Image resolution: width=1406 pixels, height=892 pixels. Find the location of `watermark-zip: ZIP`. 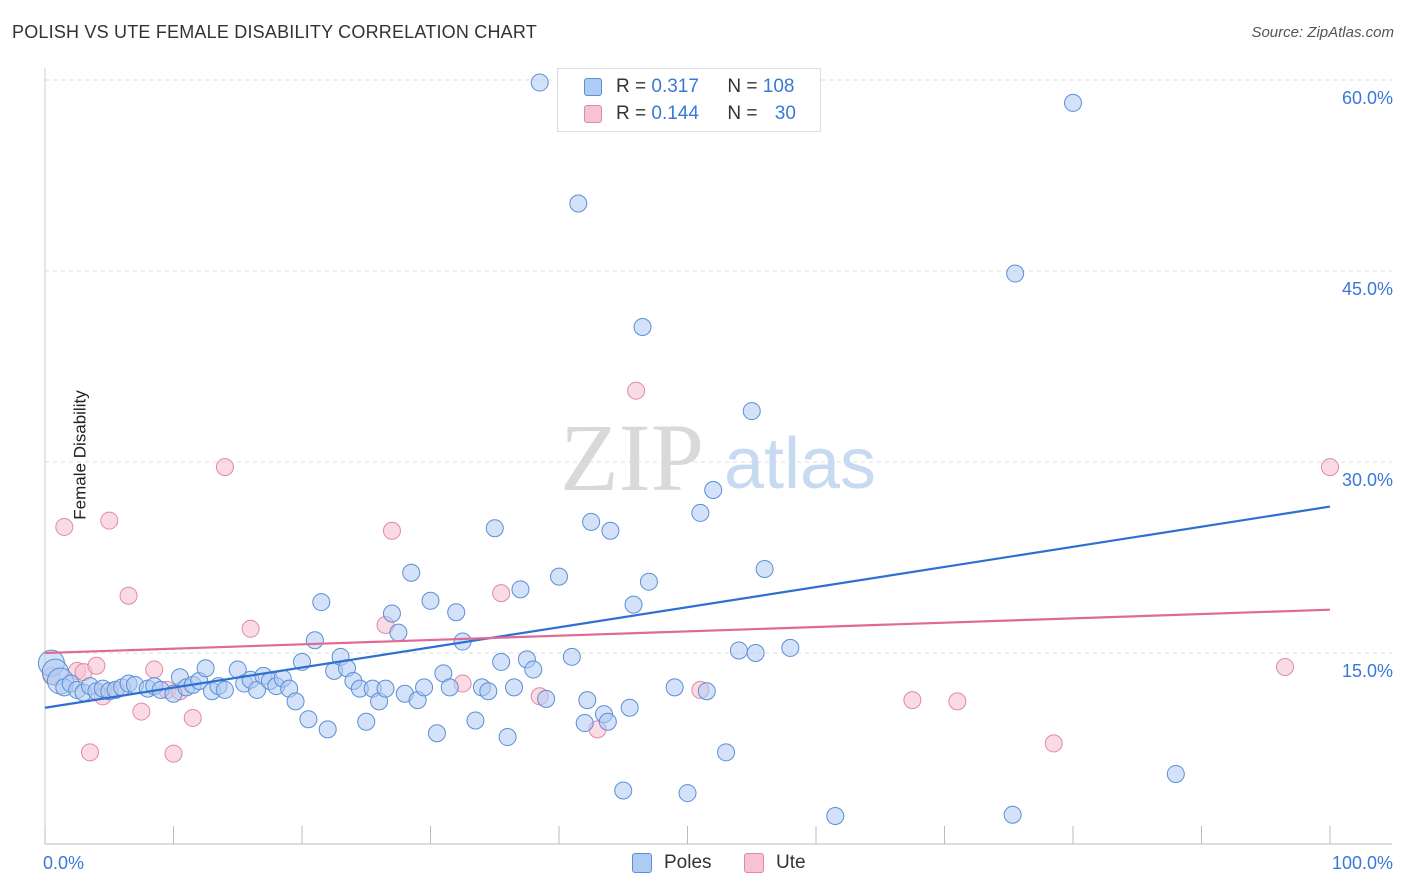

watermark-zip: ZIP is located at coordinates (632, 457).